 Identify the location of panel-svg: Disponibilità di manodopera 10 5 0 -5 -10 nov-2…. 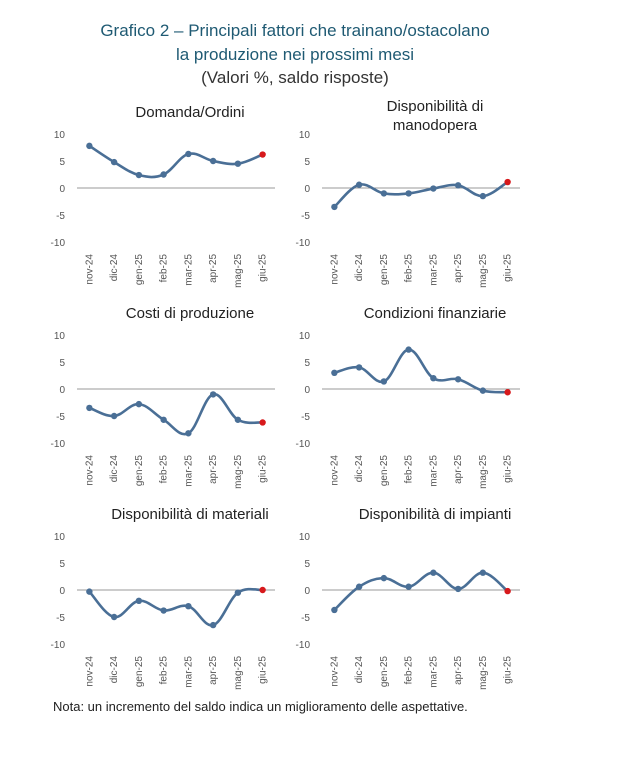
(408, 194).